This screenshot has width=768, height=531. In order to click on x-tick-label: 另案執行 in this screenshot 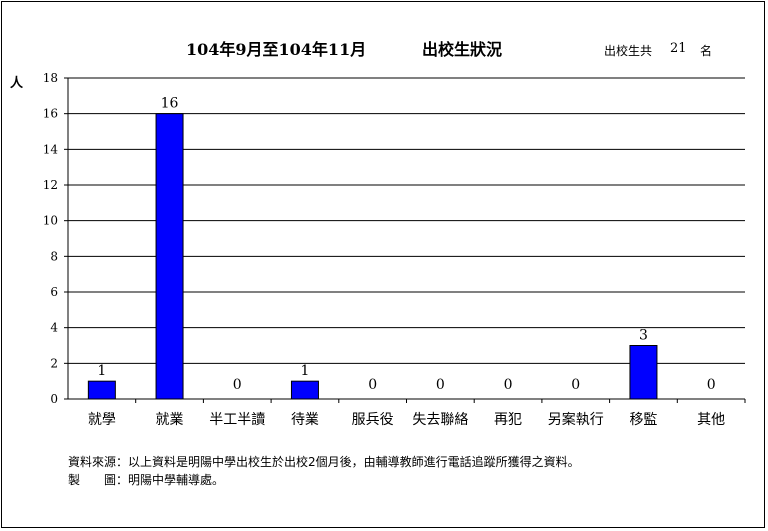, I will do `click(576, 419)`.